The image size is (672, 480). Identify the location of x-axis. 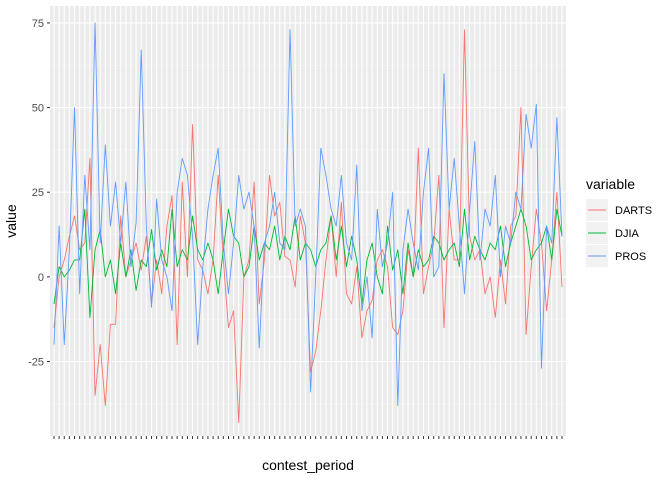
(308, 437).